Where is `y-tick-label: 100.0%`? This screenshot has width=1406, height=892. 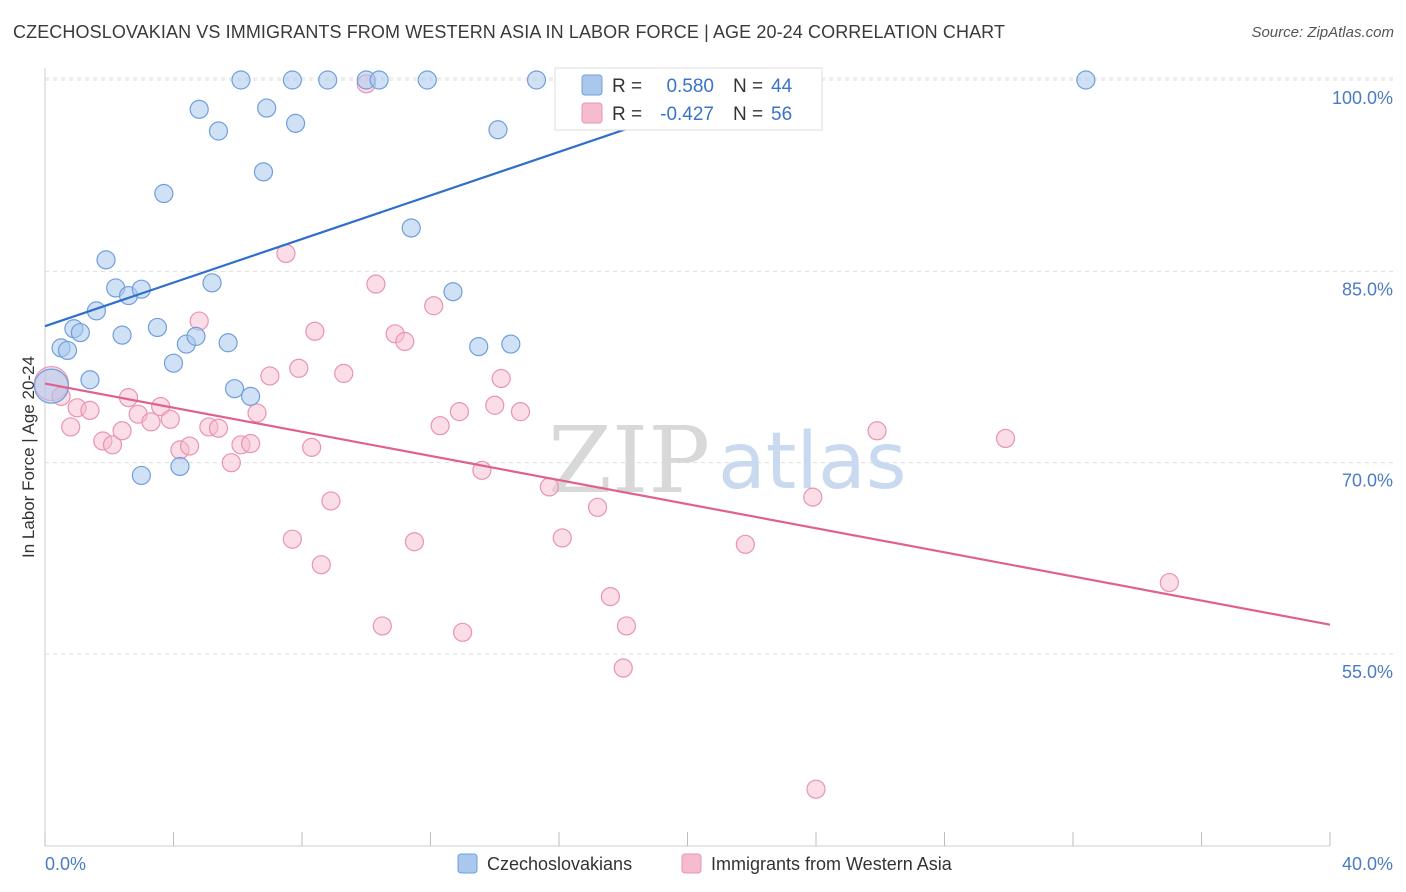 y-tick-label: 100.0% is located at coordinates (1362, 98).